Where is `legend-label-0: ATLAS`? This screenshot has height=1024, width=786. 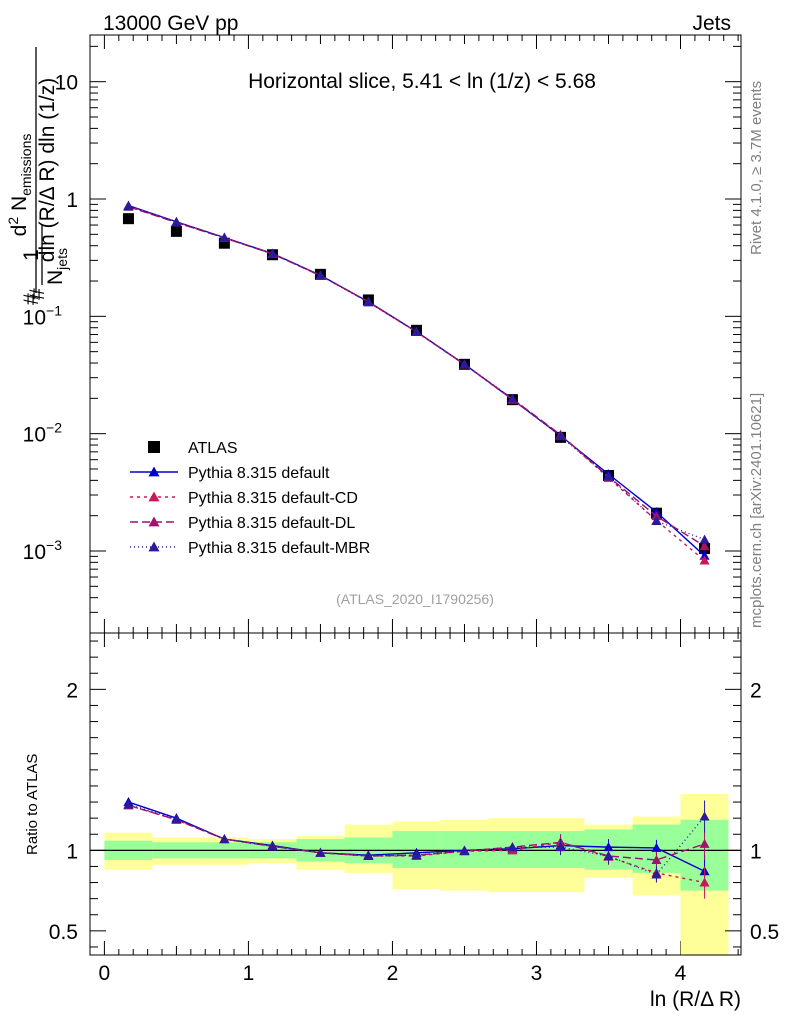
legend-label-0: ATLAS is located at coordinates (213, 448).